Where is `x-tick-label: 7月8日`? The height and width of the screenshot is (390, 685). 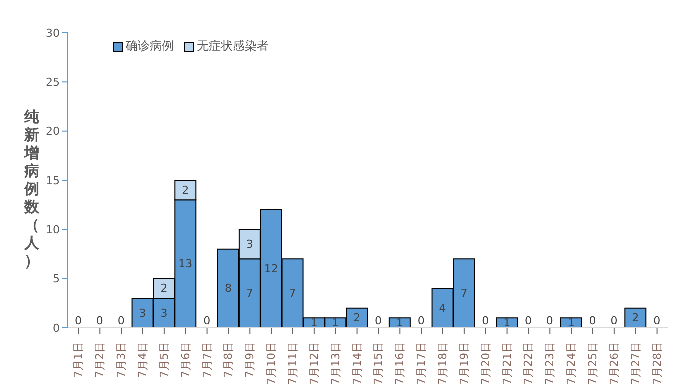 x-tick-label: 7月8日 is located at coordinates (229, 360).